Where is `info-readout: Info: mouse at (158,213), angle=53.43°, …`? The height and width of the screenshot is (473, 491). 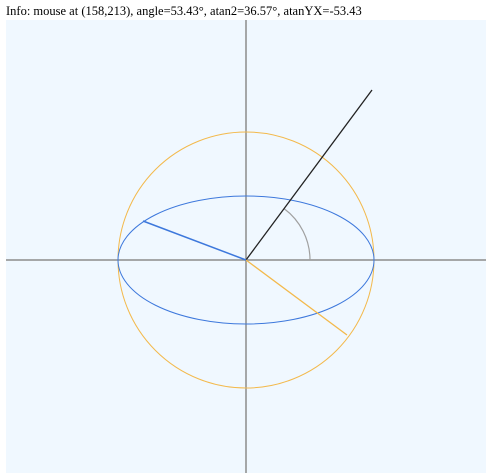
info-readout: Info: mouse at (158,213), angle=53.43°, … is located at coordinates (184, 11).